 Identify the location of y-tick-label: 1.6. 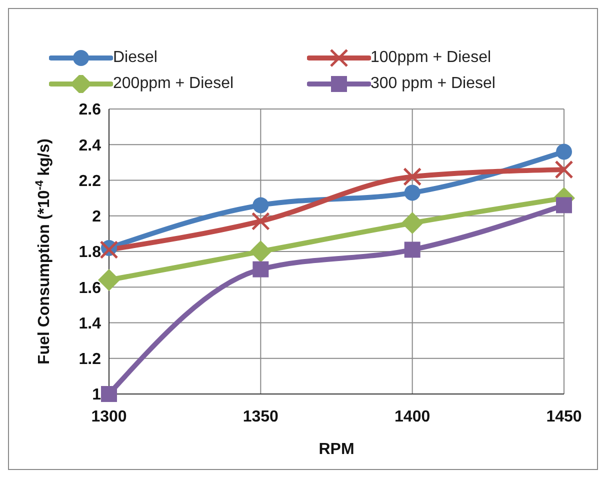
(90, 288).